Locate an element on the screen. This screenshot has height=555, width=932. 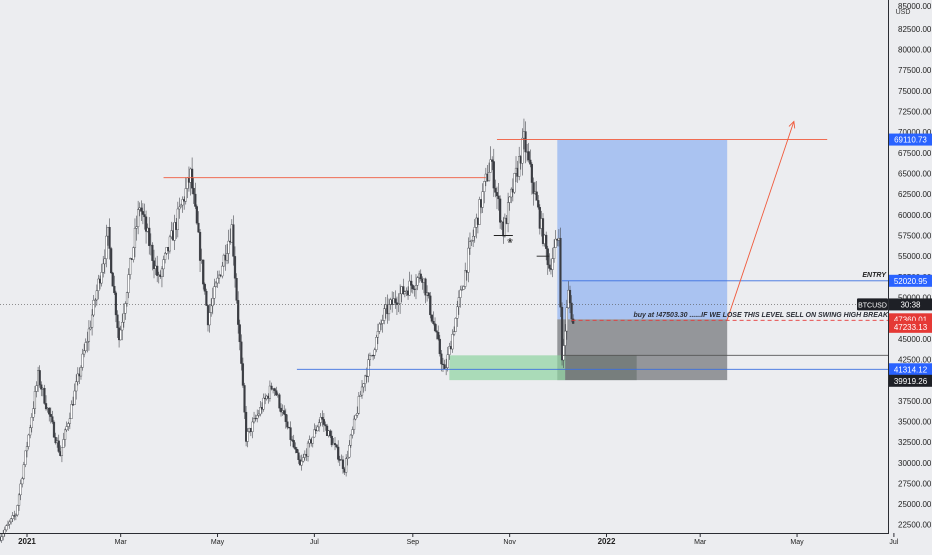
y-tick-label: 62500.00 is located at coordinates (915, 194).